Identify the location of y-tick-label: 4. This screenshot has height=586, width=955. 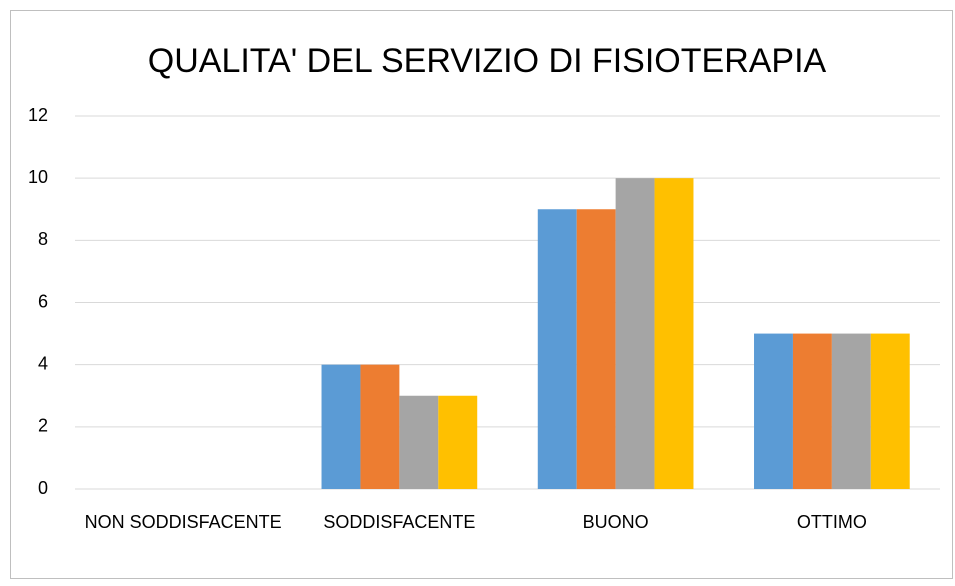
(43, 363).